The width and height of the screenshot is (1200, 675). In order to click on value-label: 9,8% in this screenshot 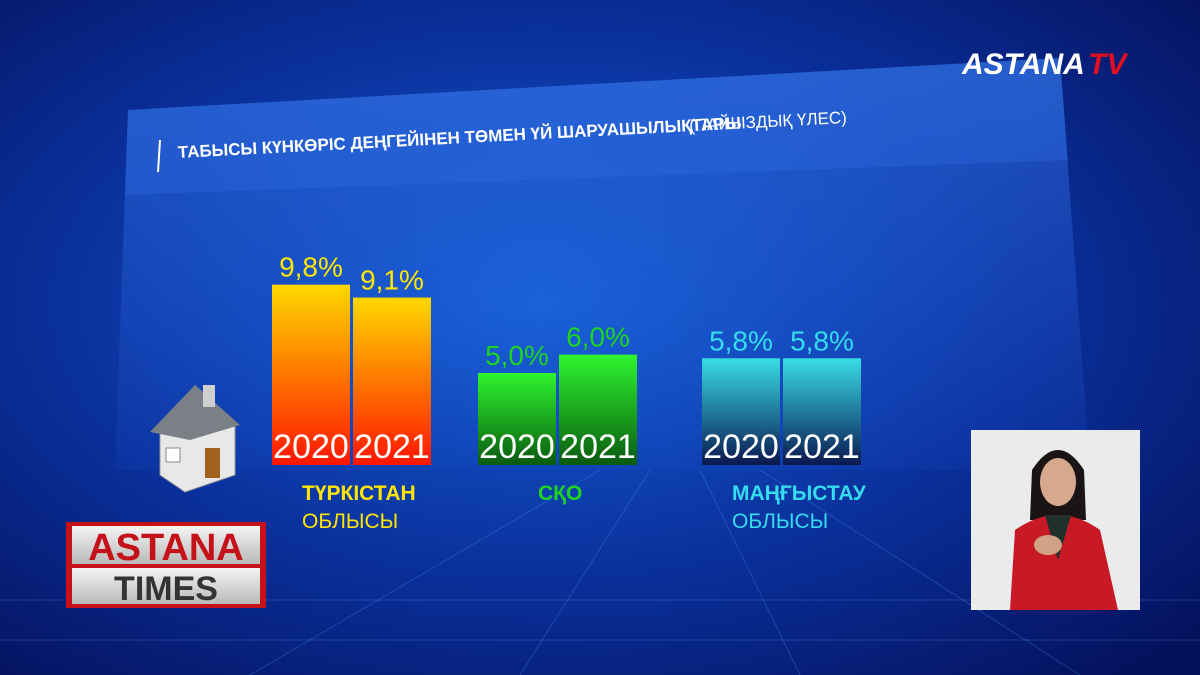, I will do `click(311, 267)`.